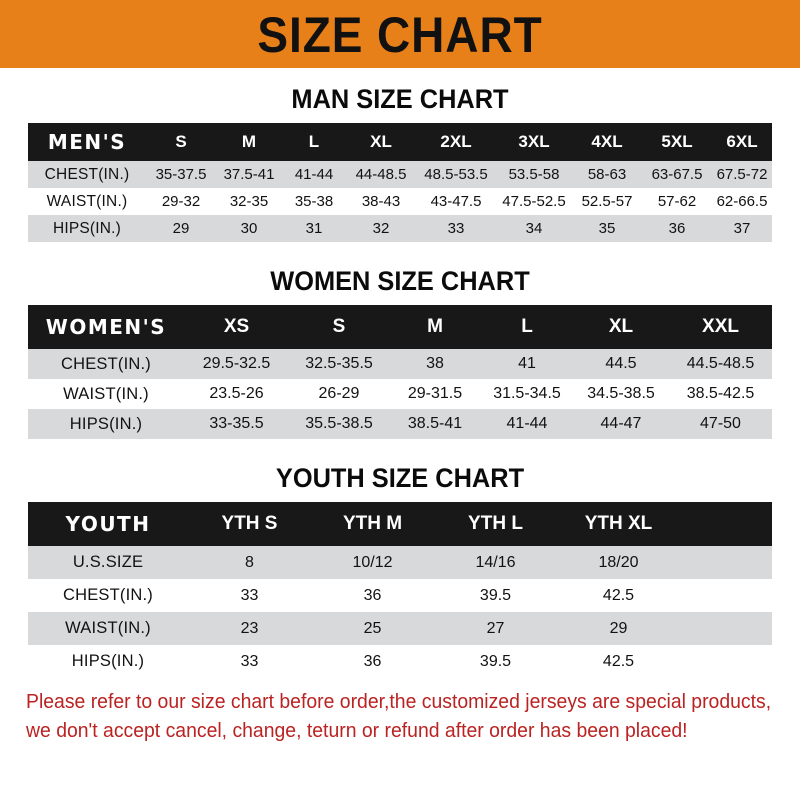 This screenshot has width=800, height=800. What do you see at coordinates (527, 393) in the screenshot?
I see `women-cell-1-3: 31.5-34.5` at bounding box center [527, 393].